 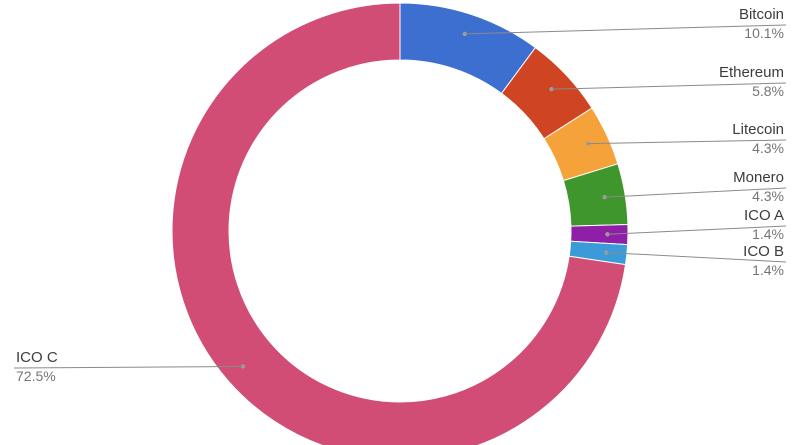 What do you see at coordinates (695, 192) in the screenshot?
I see `leader-line-monero` at bounding box center [695, 192].